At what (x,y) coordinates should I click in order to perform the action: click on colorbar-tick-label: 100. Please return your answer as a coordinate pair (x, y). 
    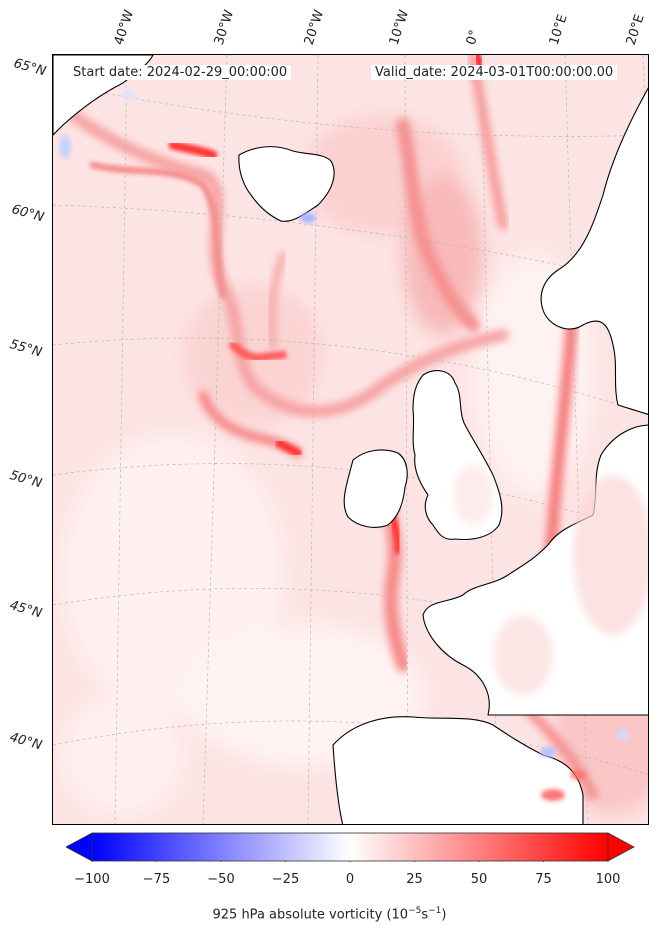
    Looking at the image, I should click on (608, 879).